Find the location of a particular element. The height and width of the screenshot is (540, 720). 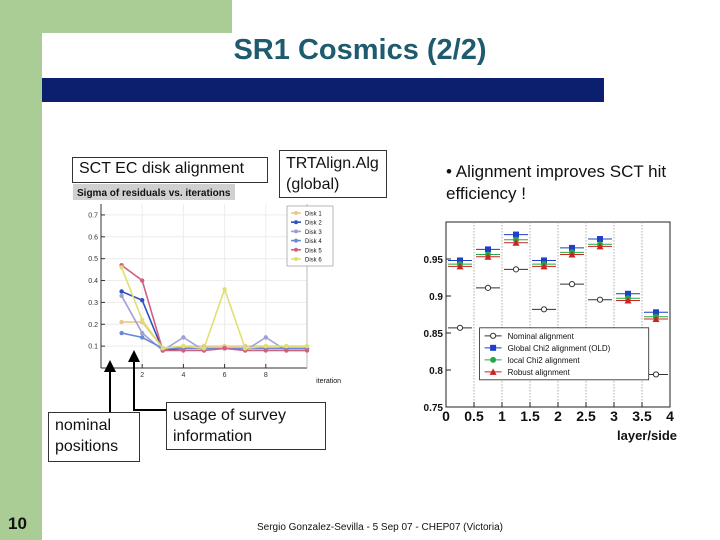

residuals-ytick-label: 0.6 is located at coordinates (93, 237).